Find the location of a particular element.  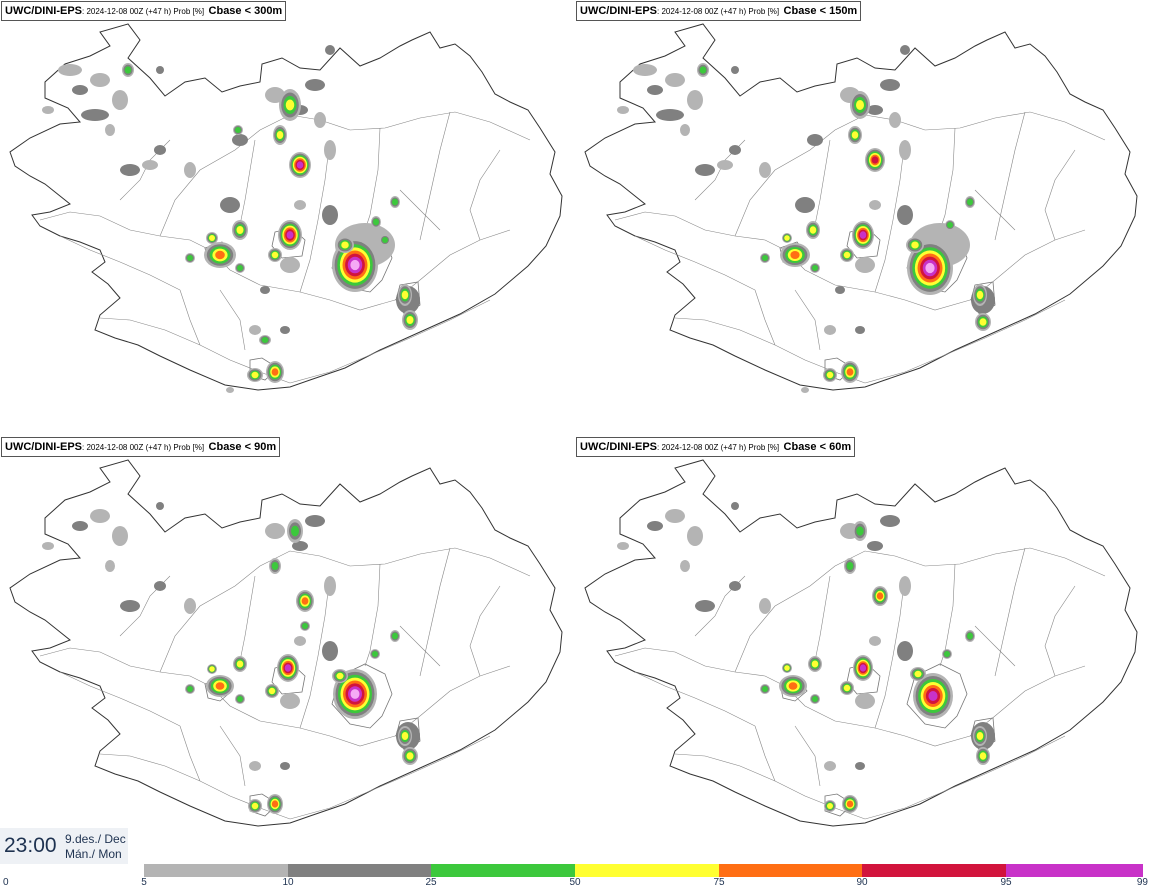

legend-tick-label: 0 is located at coordinates (6, 882).